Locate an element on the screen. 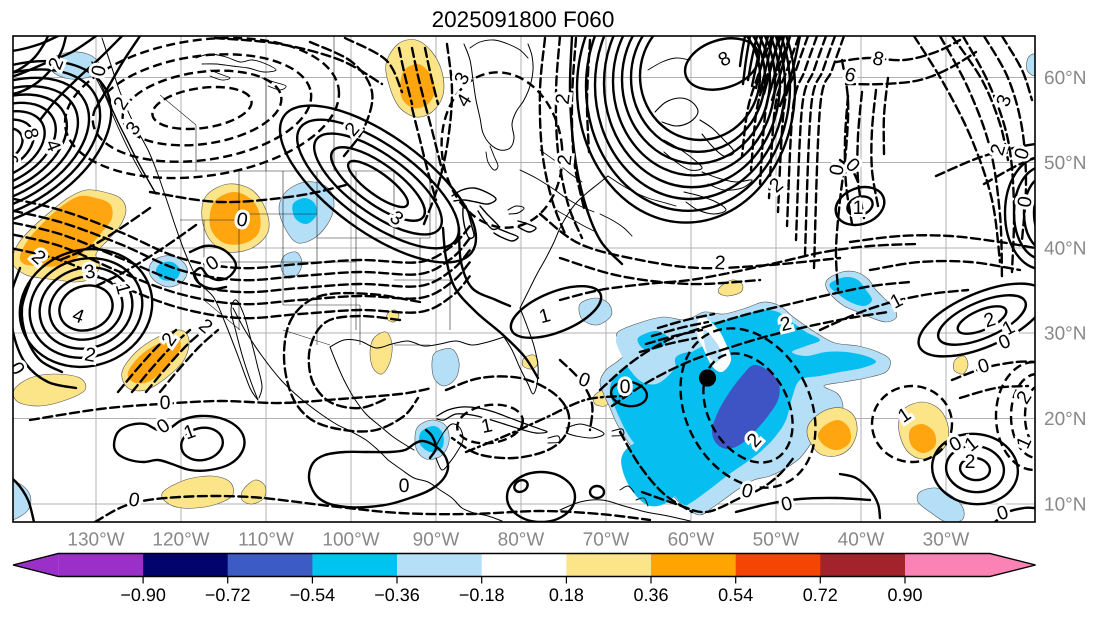  svg-text: 60°N is located at coordinates (1065, 78).